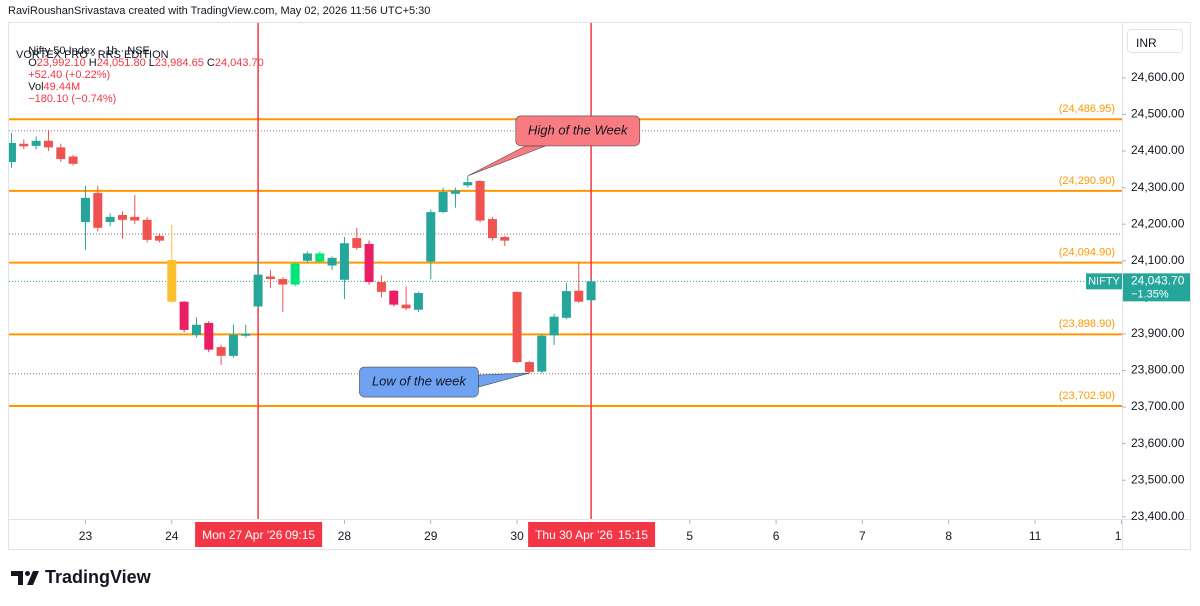 The width and height of the screenshot is (1200, 606). What do you see at coordinates (1155, 41) in the screenshot?
I see `currency-button: INR` at bounding box center [1155, 41].